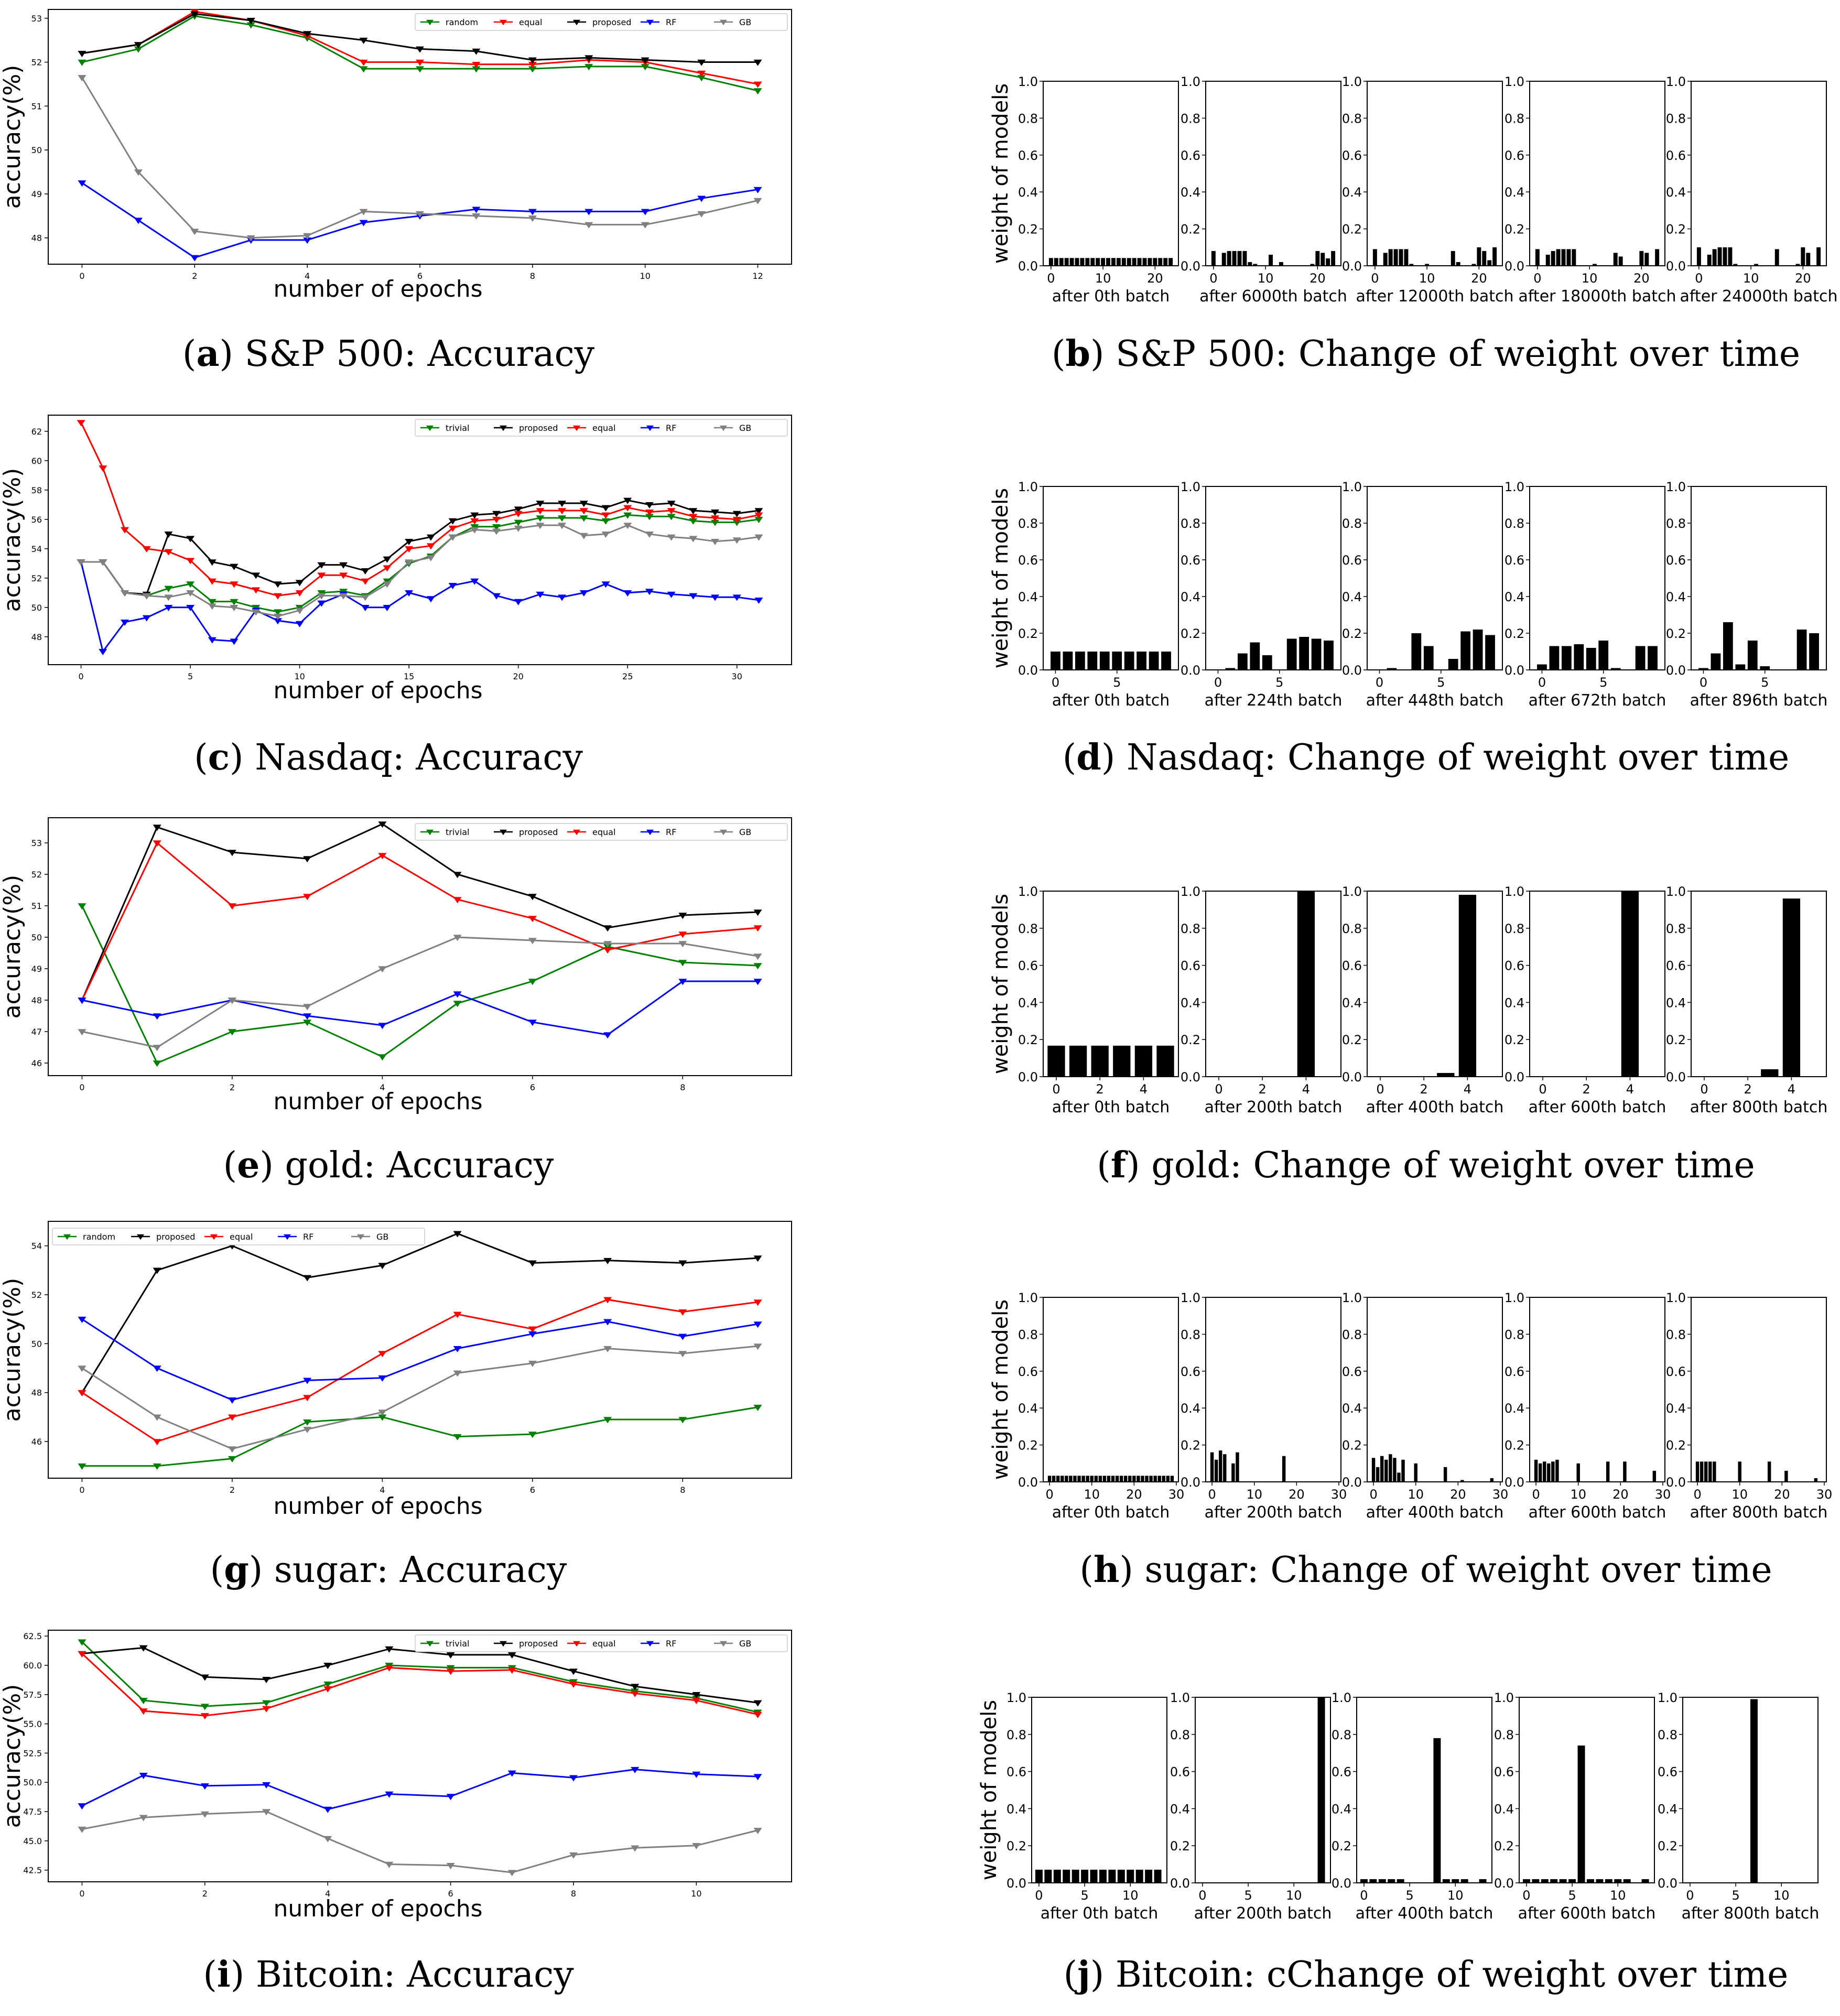 The width and height of the screenshot is (1840, 2016). What do you see at coordinates (1435, 1107) in the screenshot?
I see `panel-label: after 400th batch` at bounding box center [1435, 1107].